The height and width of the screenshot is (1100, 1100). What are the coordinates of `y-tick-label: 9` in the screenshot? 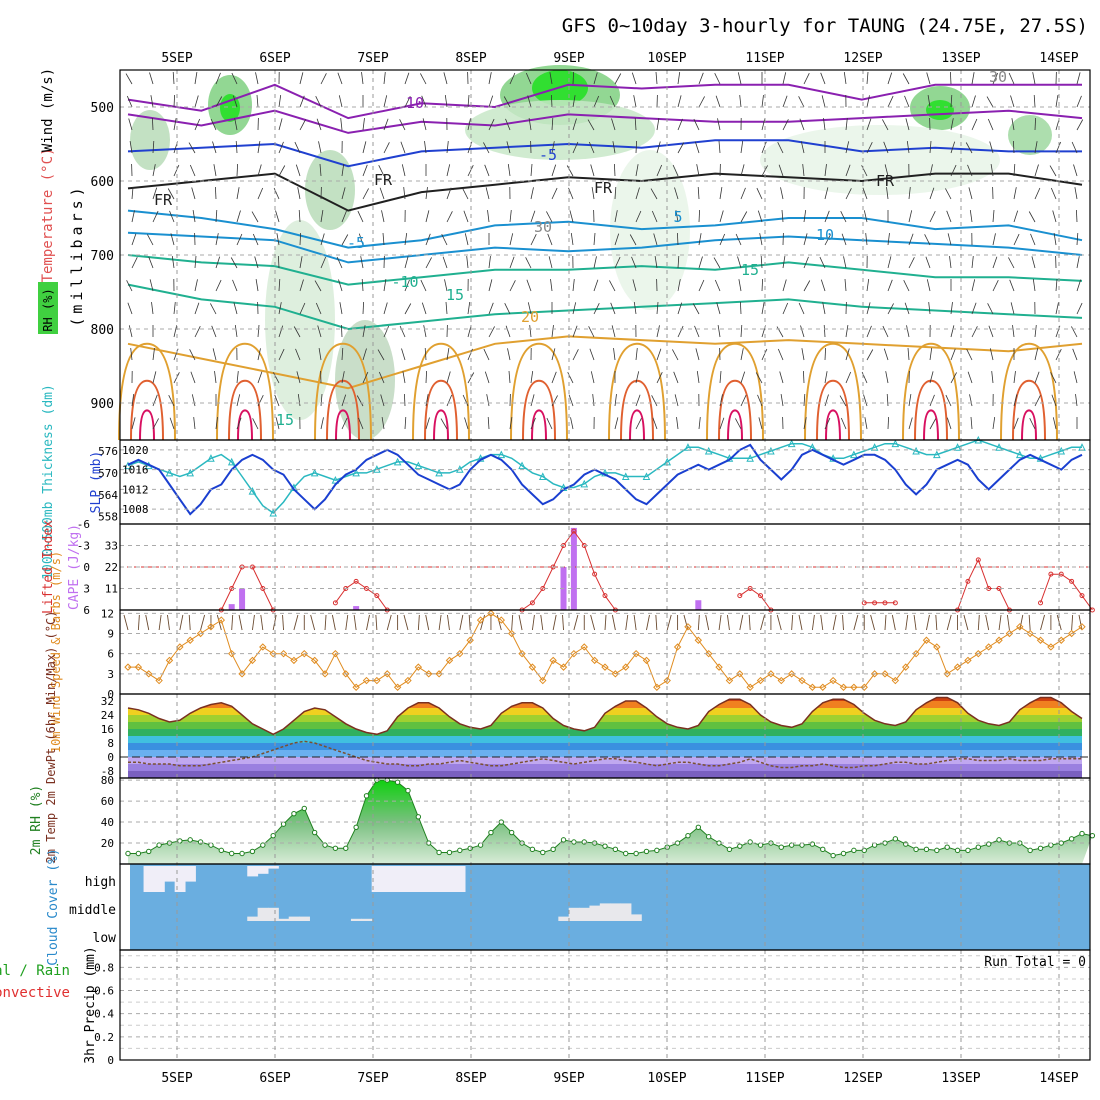 It's located at (110, 634).